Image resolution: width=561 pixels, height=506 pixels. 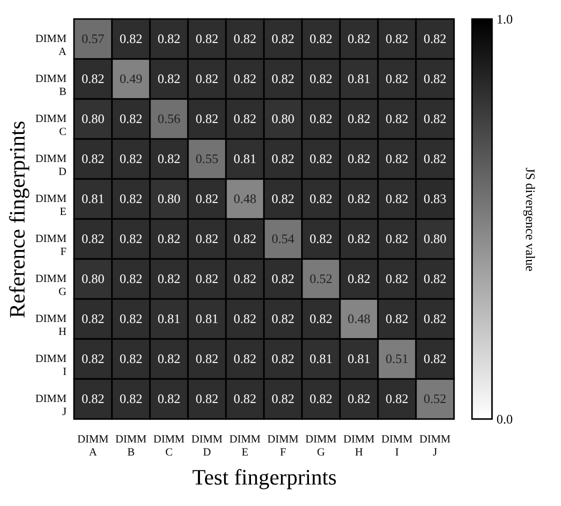 I want to click on x-tick-label: DIMM I, so click(x=397, y=446).